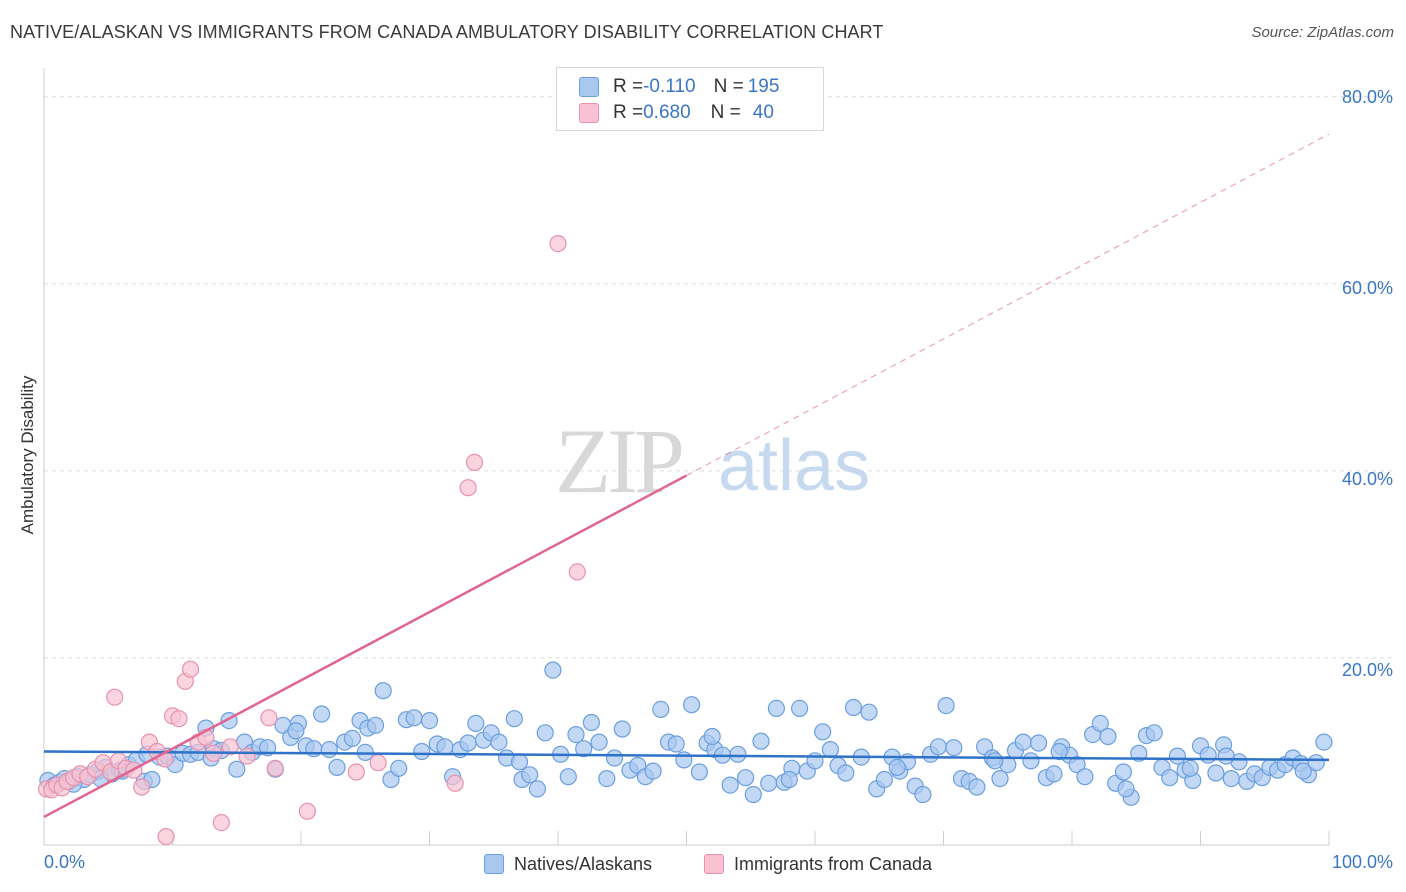  I want to click on stats-legend: R = -0.110 N = 195 R = 0.680 N = 40, so click(690, 99).